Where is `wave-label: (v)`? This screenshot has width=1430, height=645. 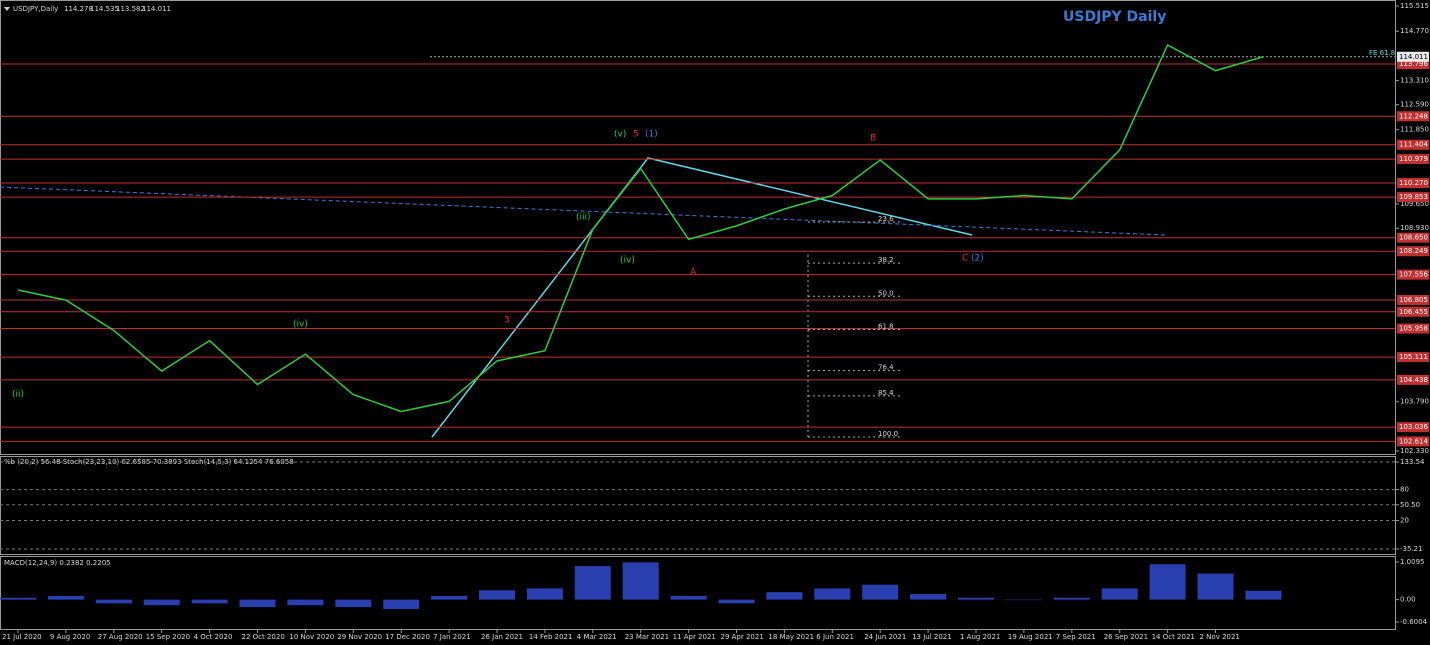
wave-label: (v) is located at coordinates (620, 135).